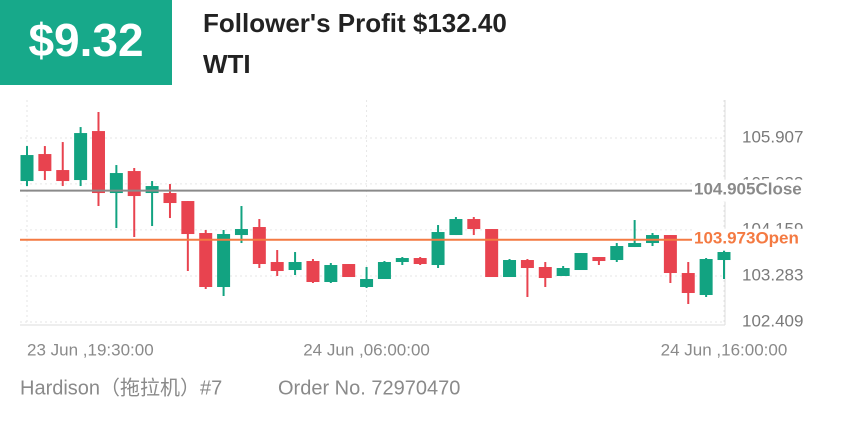 Image resolution: width=844 pixels, height=427 pixels. What do you see at coordinates (369, 388) in the screenshot?
I see `order-number: Order No. 72970470` at bounding box center [369, 388].